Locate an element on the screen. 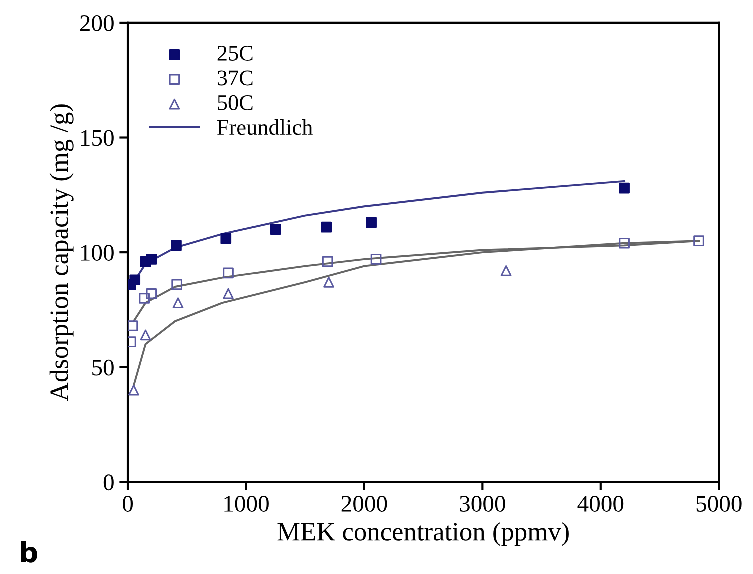  legend-label: 25C is located at coordinates (235, 53).